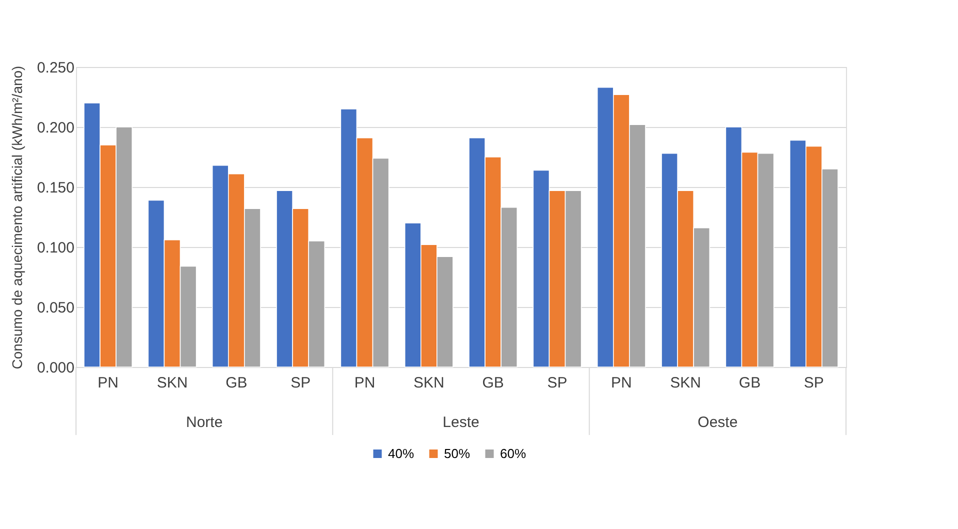 Image resolution: width=958 pixels, height=529 pixels. Describe the element at coordinates (513, 453) in the screenshot. I see `legend-label: 60%` at that location.